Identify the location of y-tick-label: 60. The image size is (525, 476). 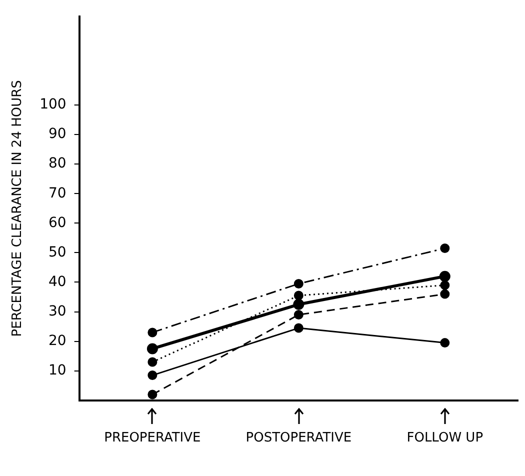
(57, 222).